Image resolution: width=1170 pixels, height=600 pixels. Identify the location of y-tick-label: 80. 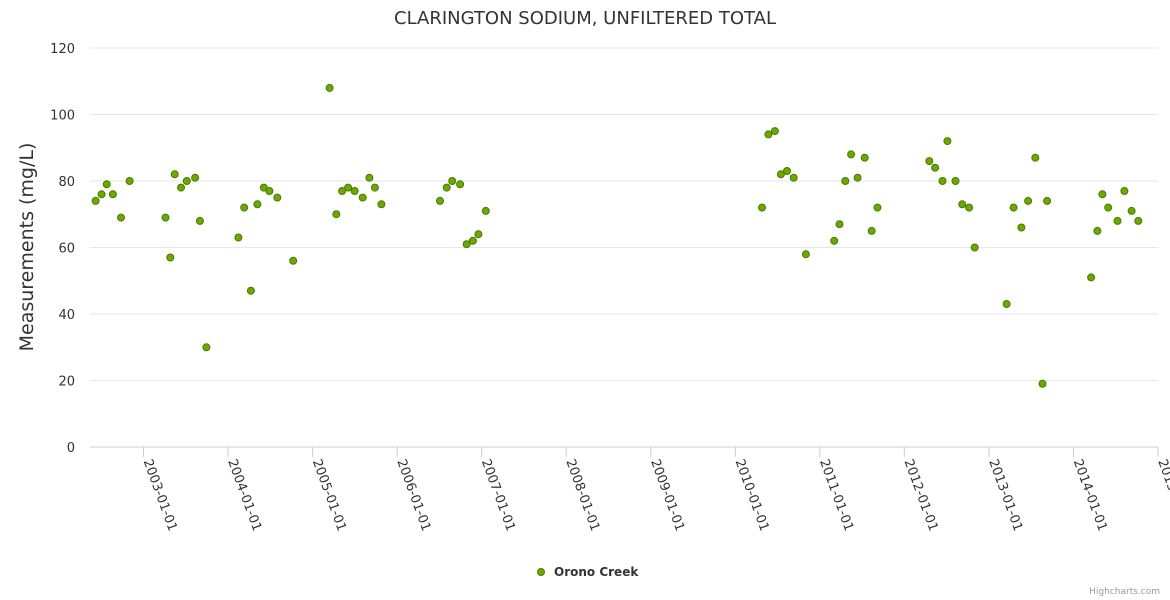
(66, 182).